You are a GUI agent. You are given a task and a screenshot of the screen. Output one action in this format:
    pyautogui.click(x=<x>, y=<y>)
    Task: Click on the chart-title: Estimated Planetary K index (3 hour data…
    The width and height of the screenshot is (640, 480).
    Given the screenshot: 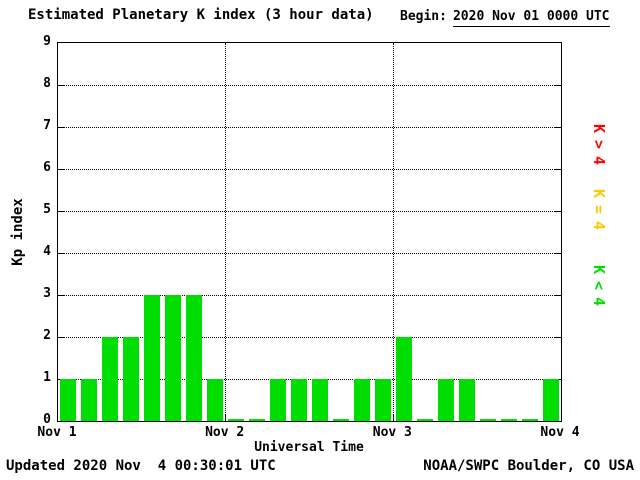 What is the action you would take?
    pyautogui.click(x=201, y=15)
    